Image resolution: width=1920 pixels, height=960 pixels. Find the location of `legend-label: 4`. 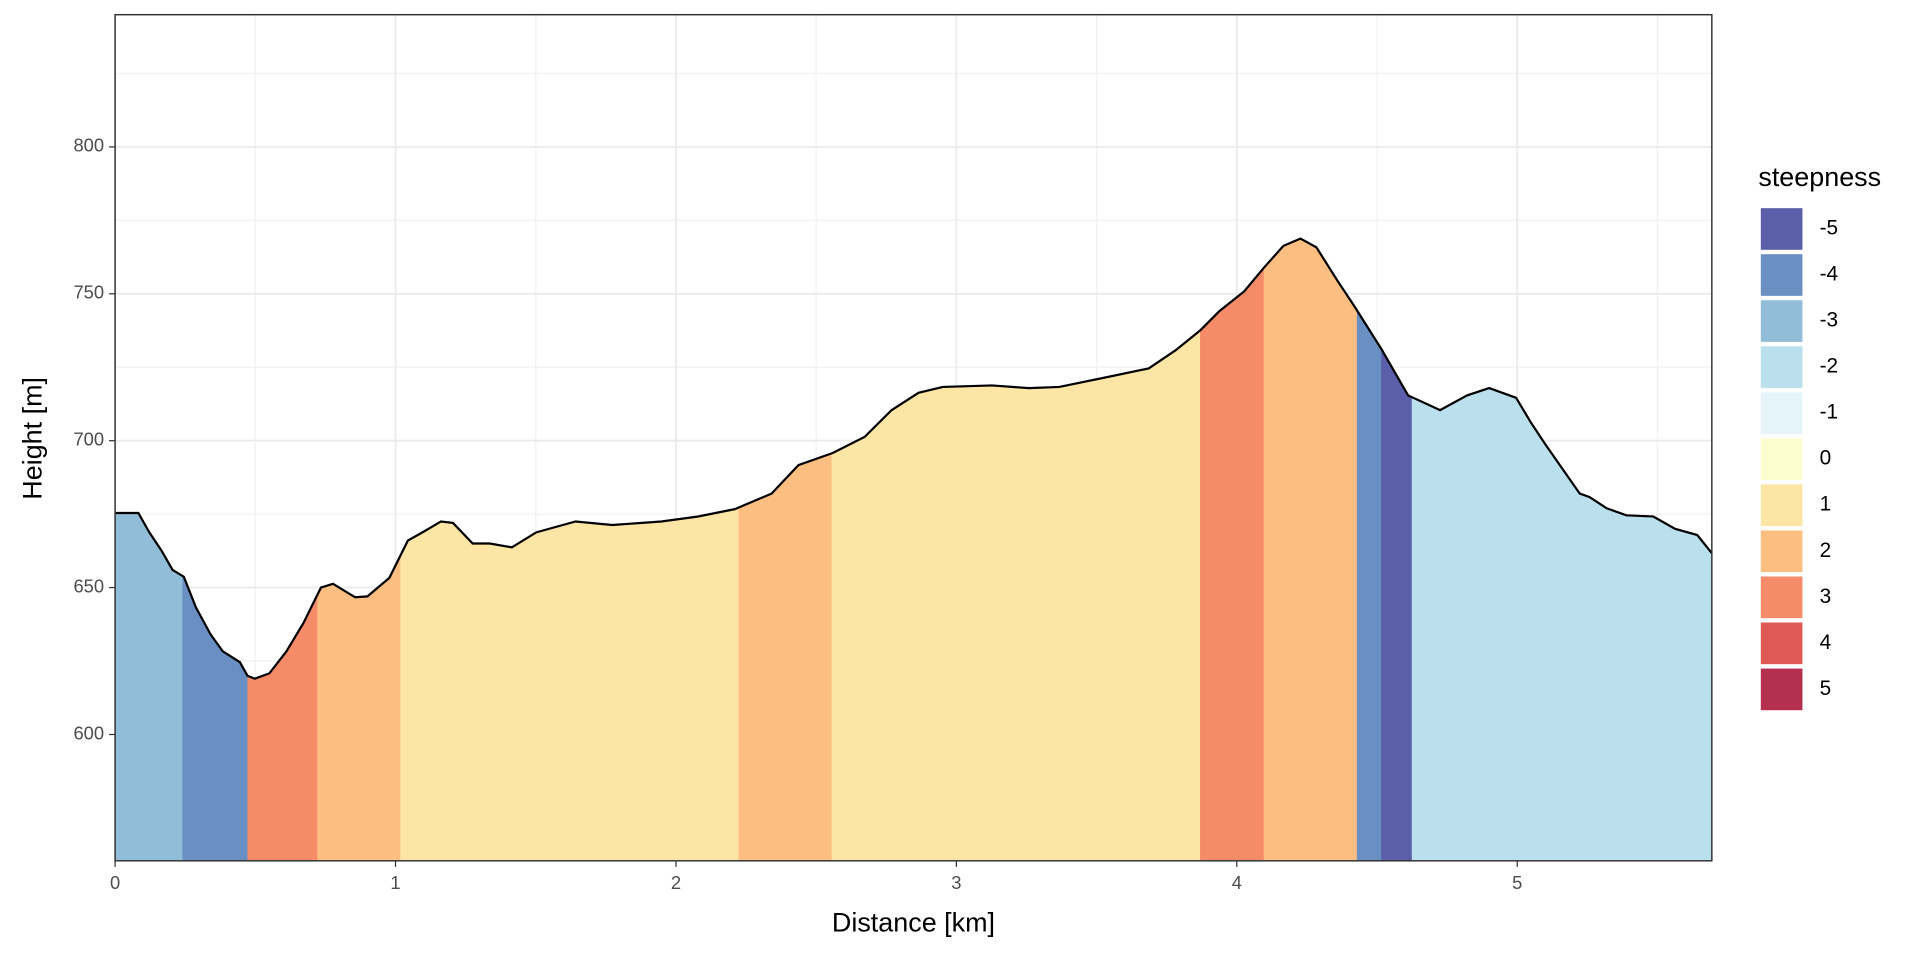

legend-label: 4 is located at coordinates (1826, 642).